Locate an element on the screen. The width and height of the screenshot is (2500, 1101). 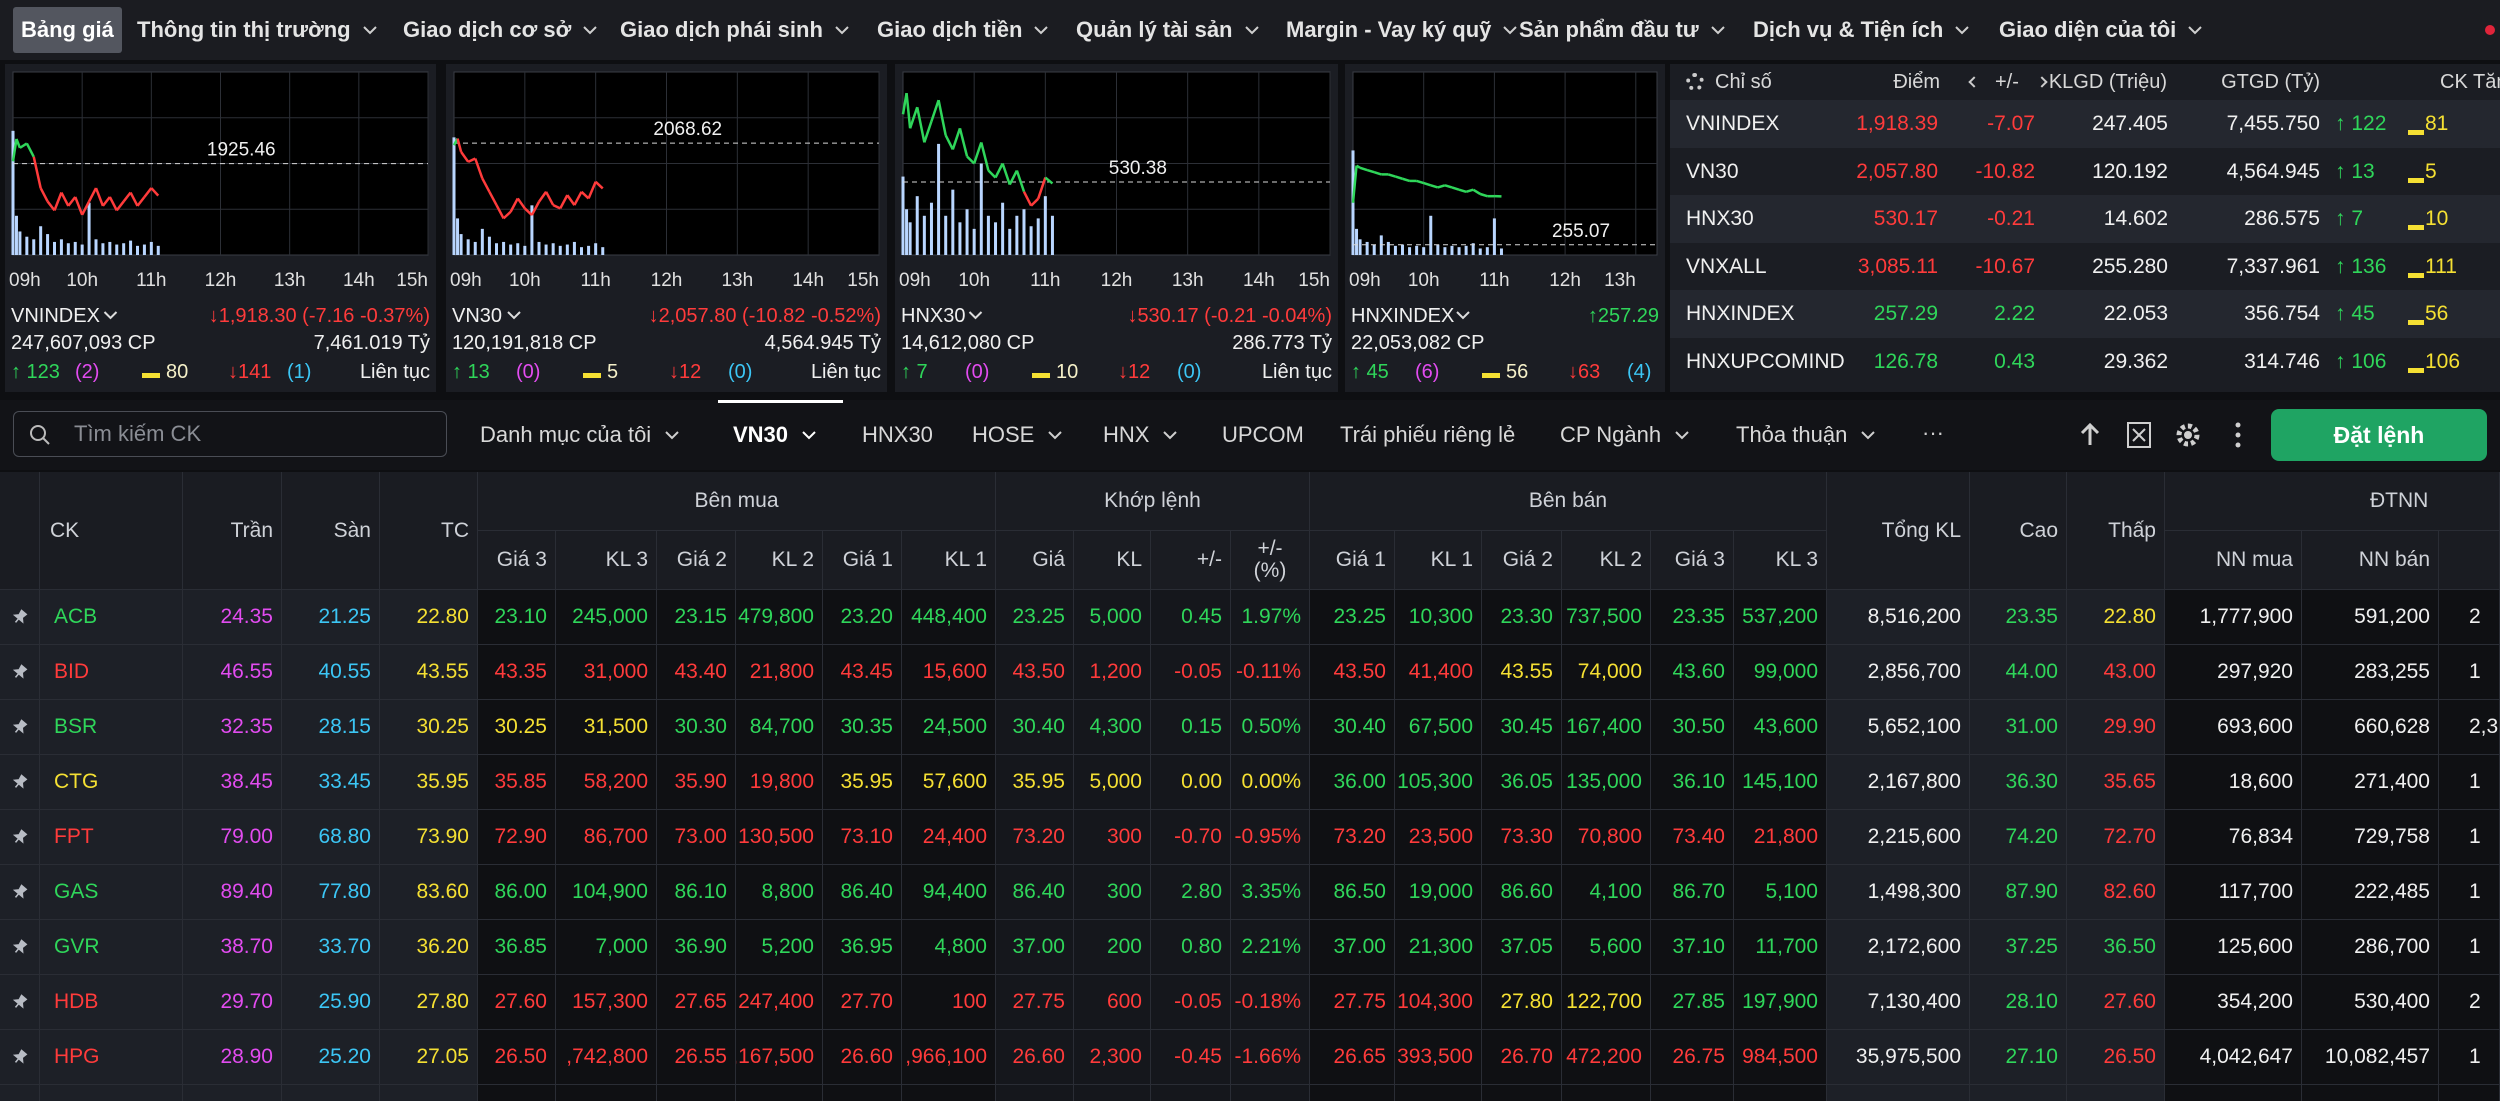
market-tab: HNX30 is located at coordinates (897, 435).